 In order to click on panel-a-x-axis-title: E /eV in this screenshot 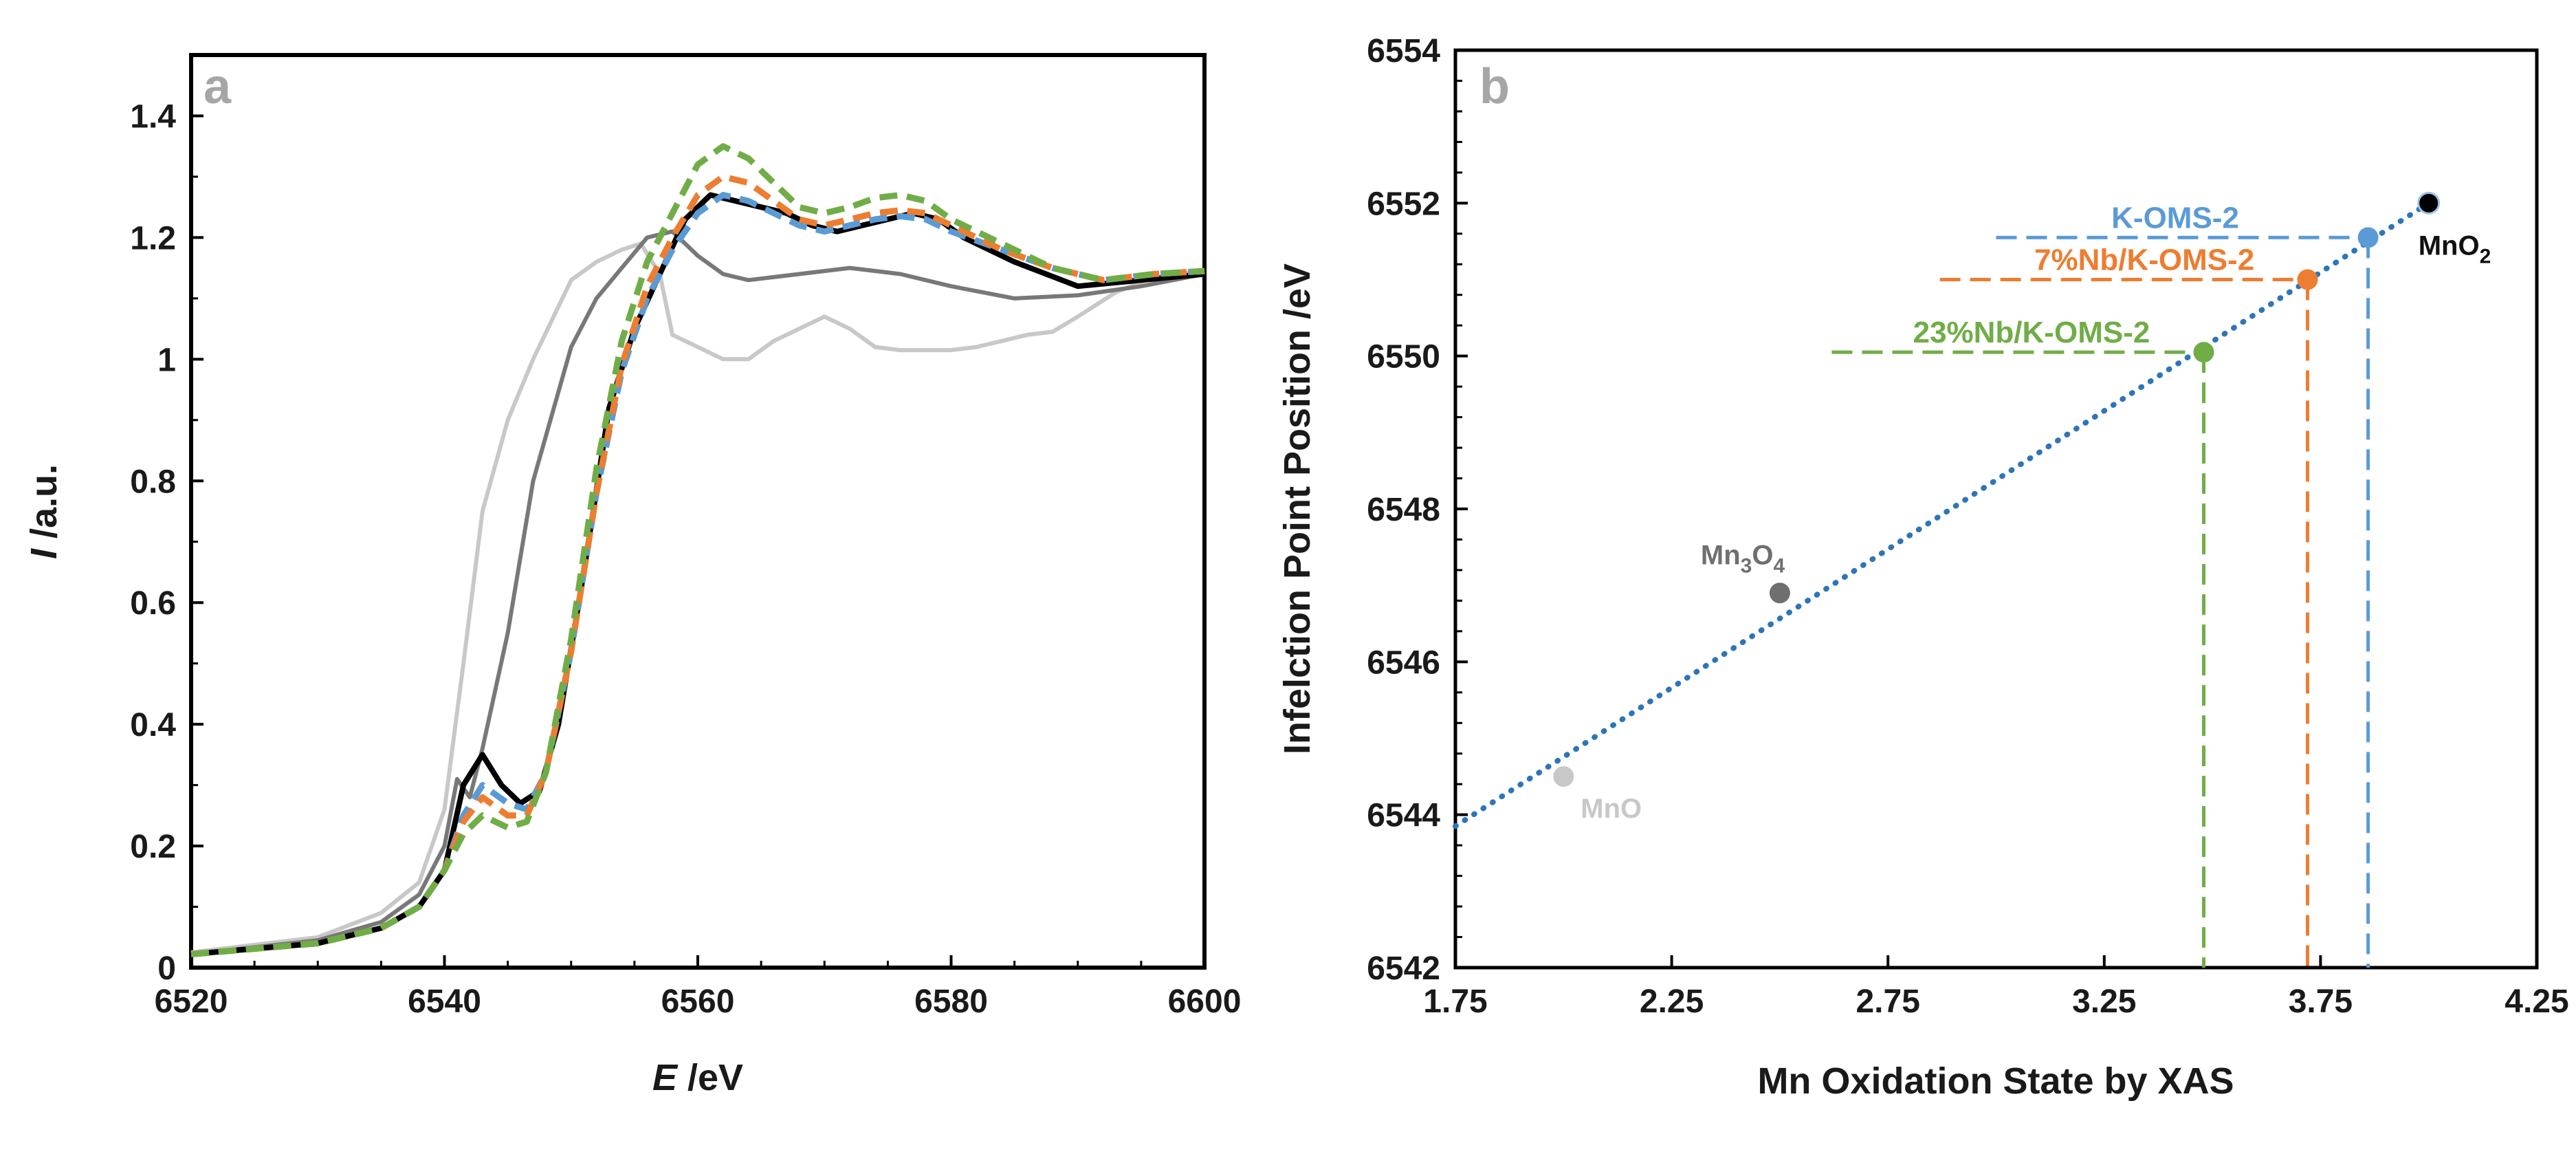, I will do `click(697, 1077)`.